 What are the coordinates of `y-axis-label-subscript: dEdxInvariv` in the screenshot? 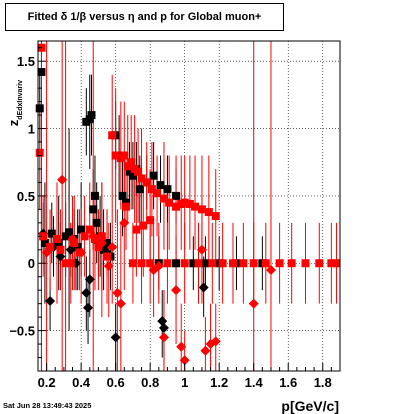 It's located at (20, 100).